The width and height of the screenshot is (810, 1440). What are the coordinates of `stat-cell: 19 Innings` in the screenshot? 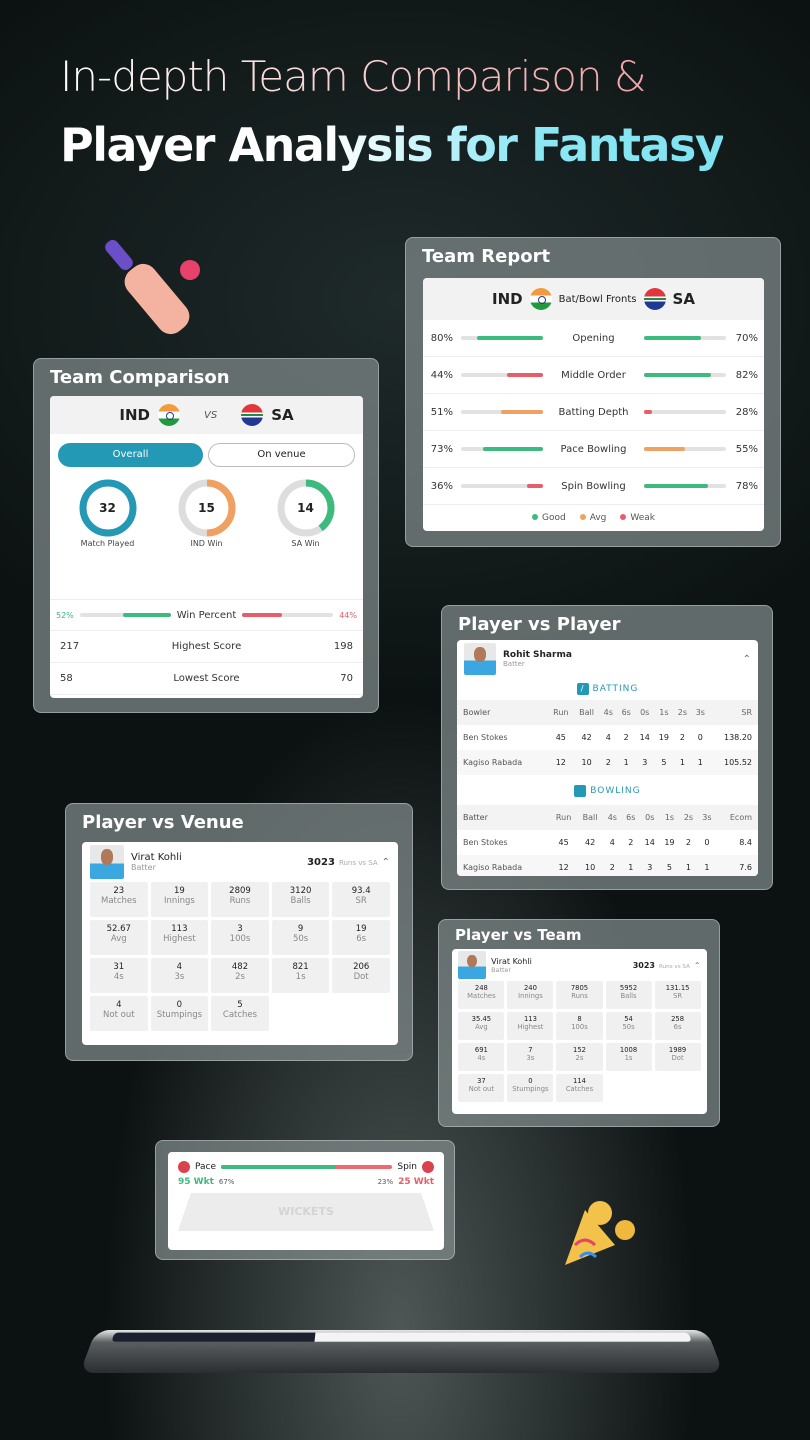 It's located at (179, 899).